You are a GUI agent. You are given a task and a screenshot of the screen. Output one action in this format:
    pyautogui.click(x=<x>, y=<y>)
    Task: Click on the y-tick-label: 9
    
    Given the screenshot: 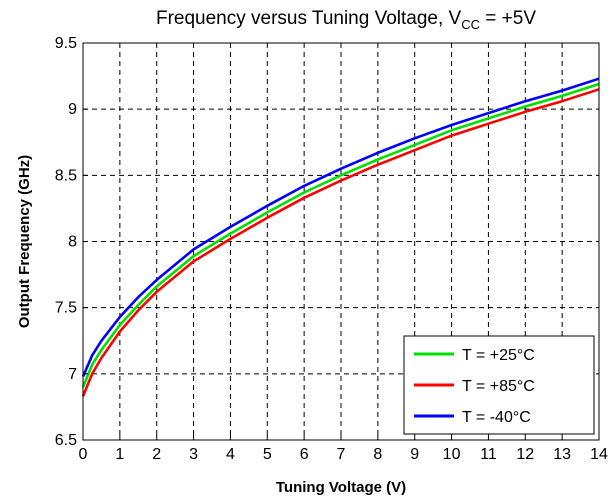 What is the action you would take?
    pyautogui.click(x=72, y=109)
    